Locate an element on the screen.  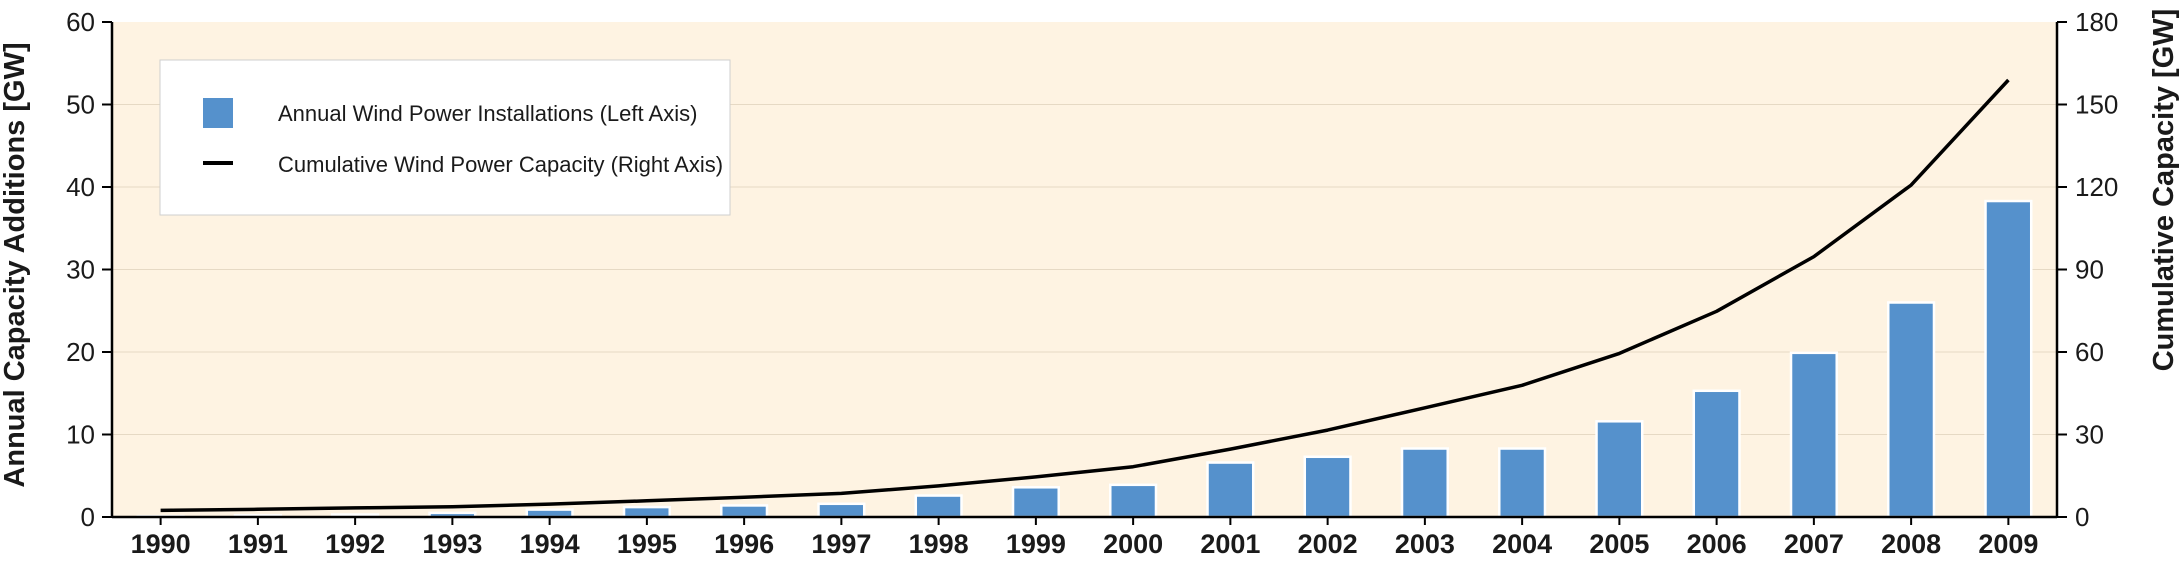
x-tick-label: 2005 is located at coordinates (1619, 544).